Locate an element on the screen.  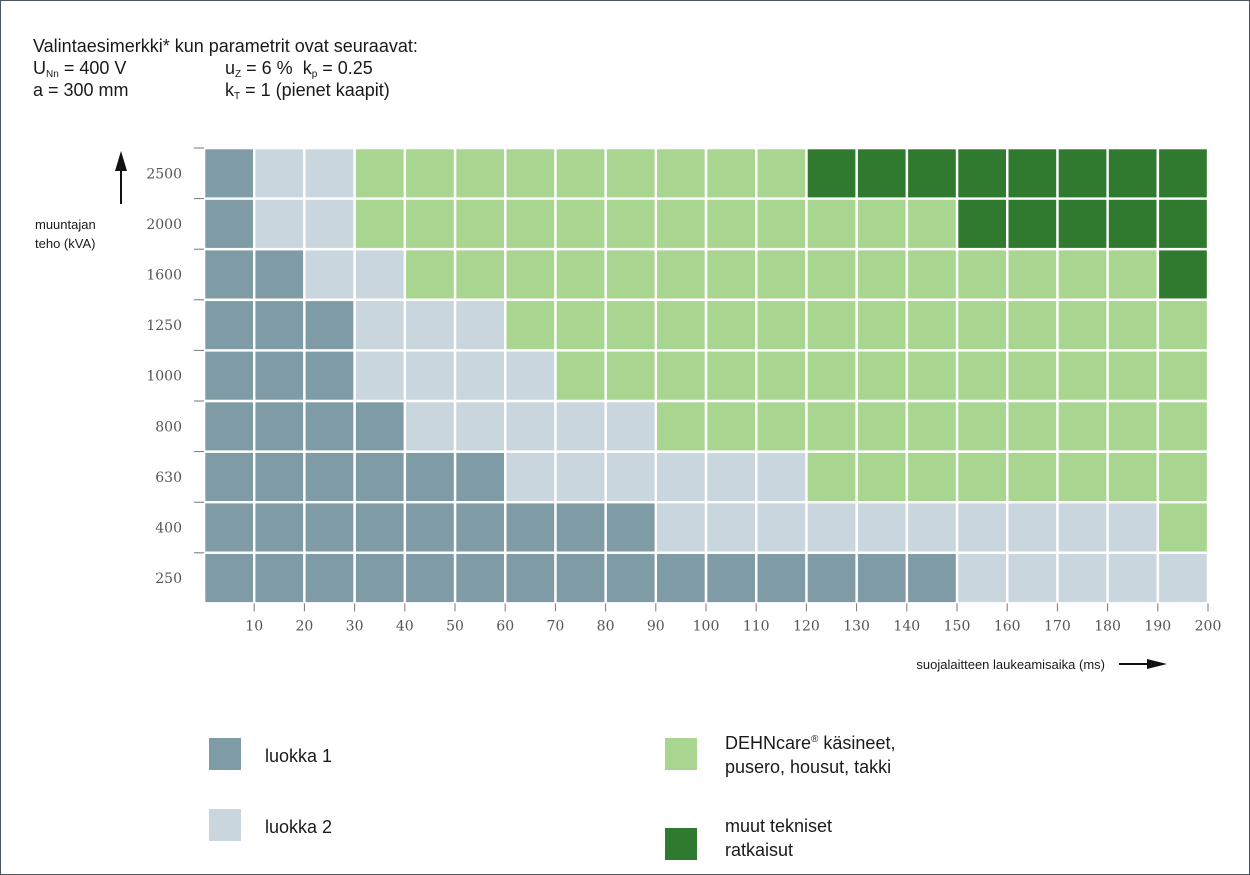
y-axis-title-line2: teho (kVA) is located at coordinates (65, 243).